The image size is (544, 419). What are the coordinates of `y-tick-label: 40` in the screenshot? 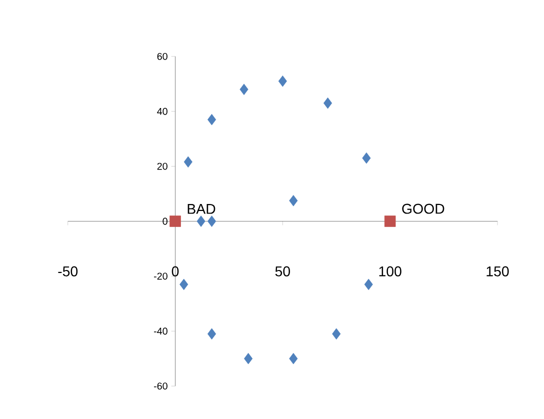 It's located at (162, 111).